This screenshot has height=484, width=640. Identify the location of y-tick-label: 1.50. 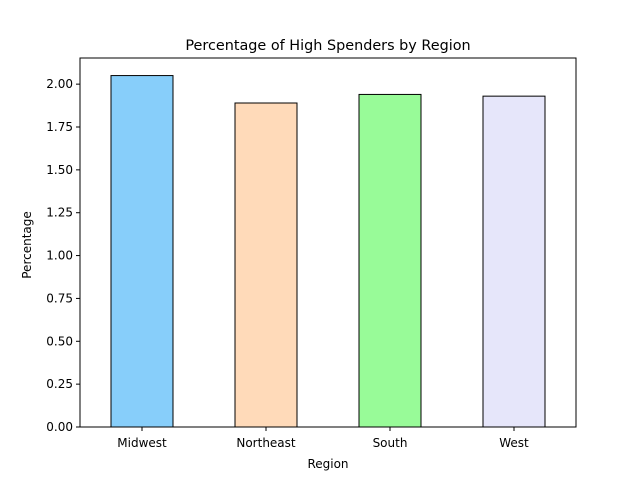
(59, 170).